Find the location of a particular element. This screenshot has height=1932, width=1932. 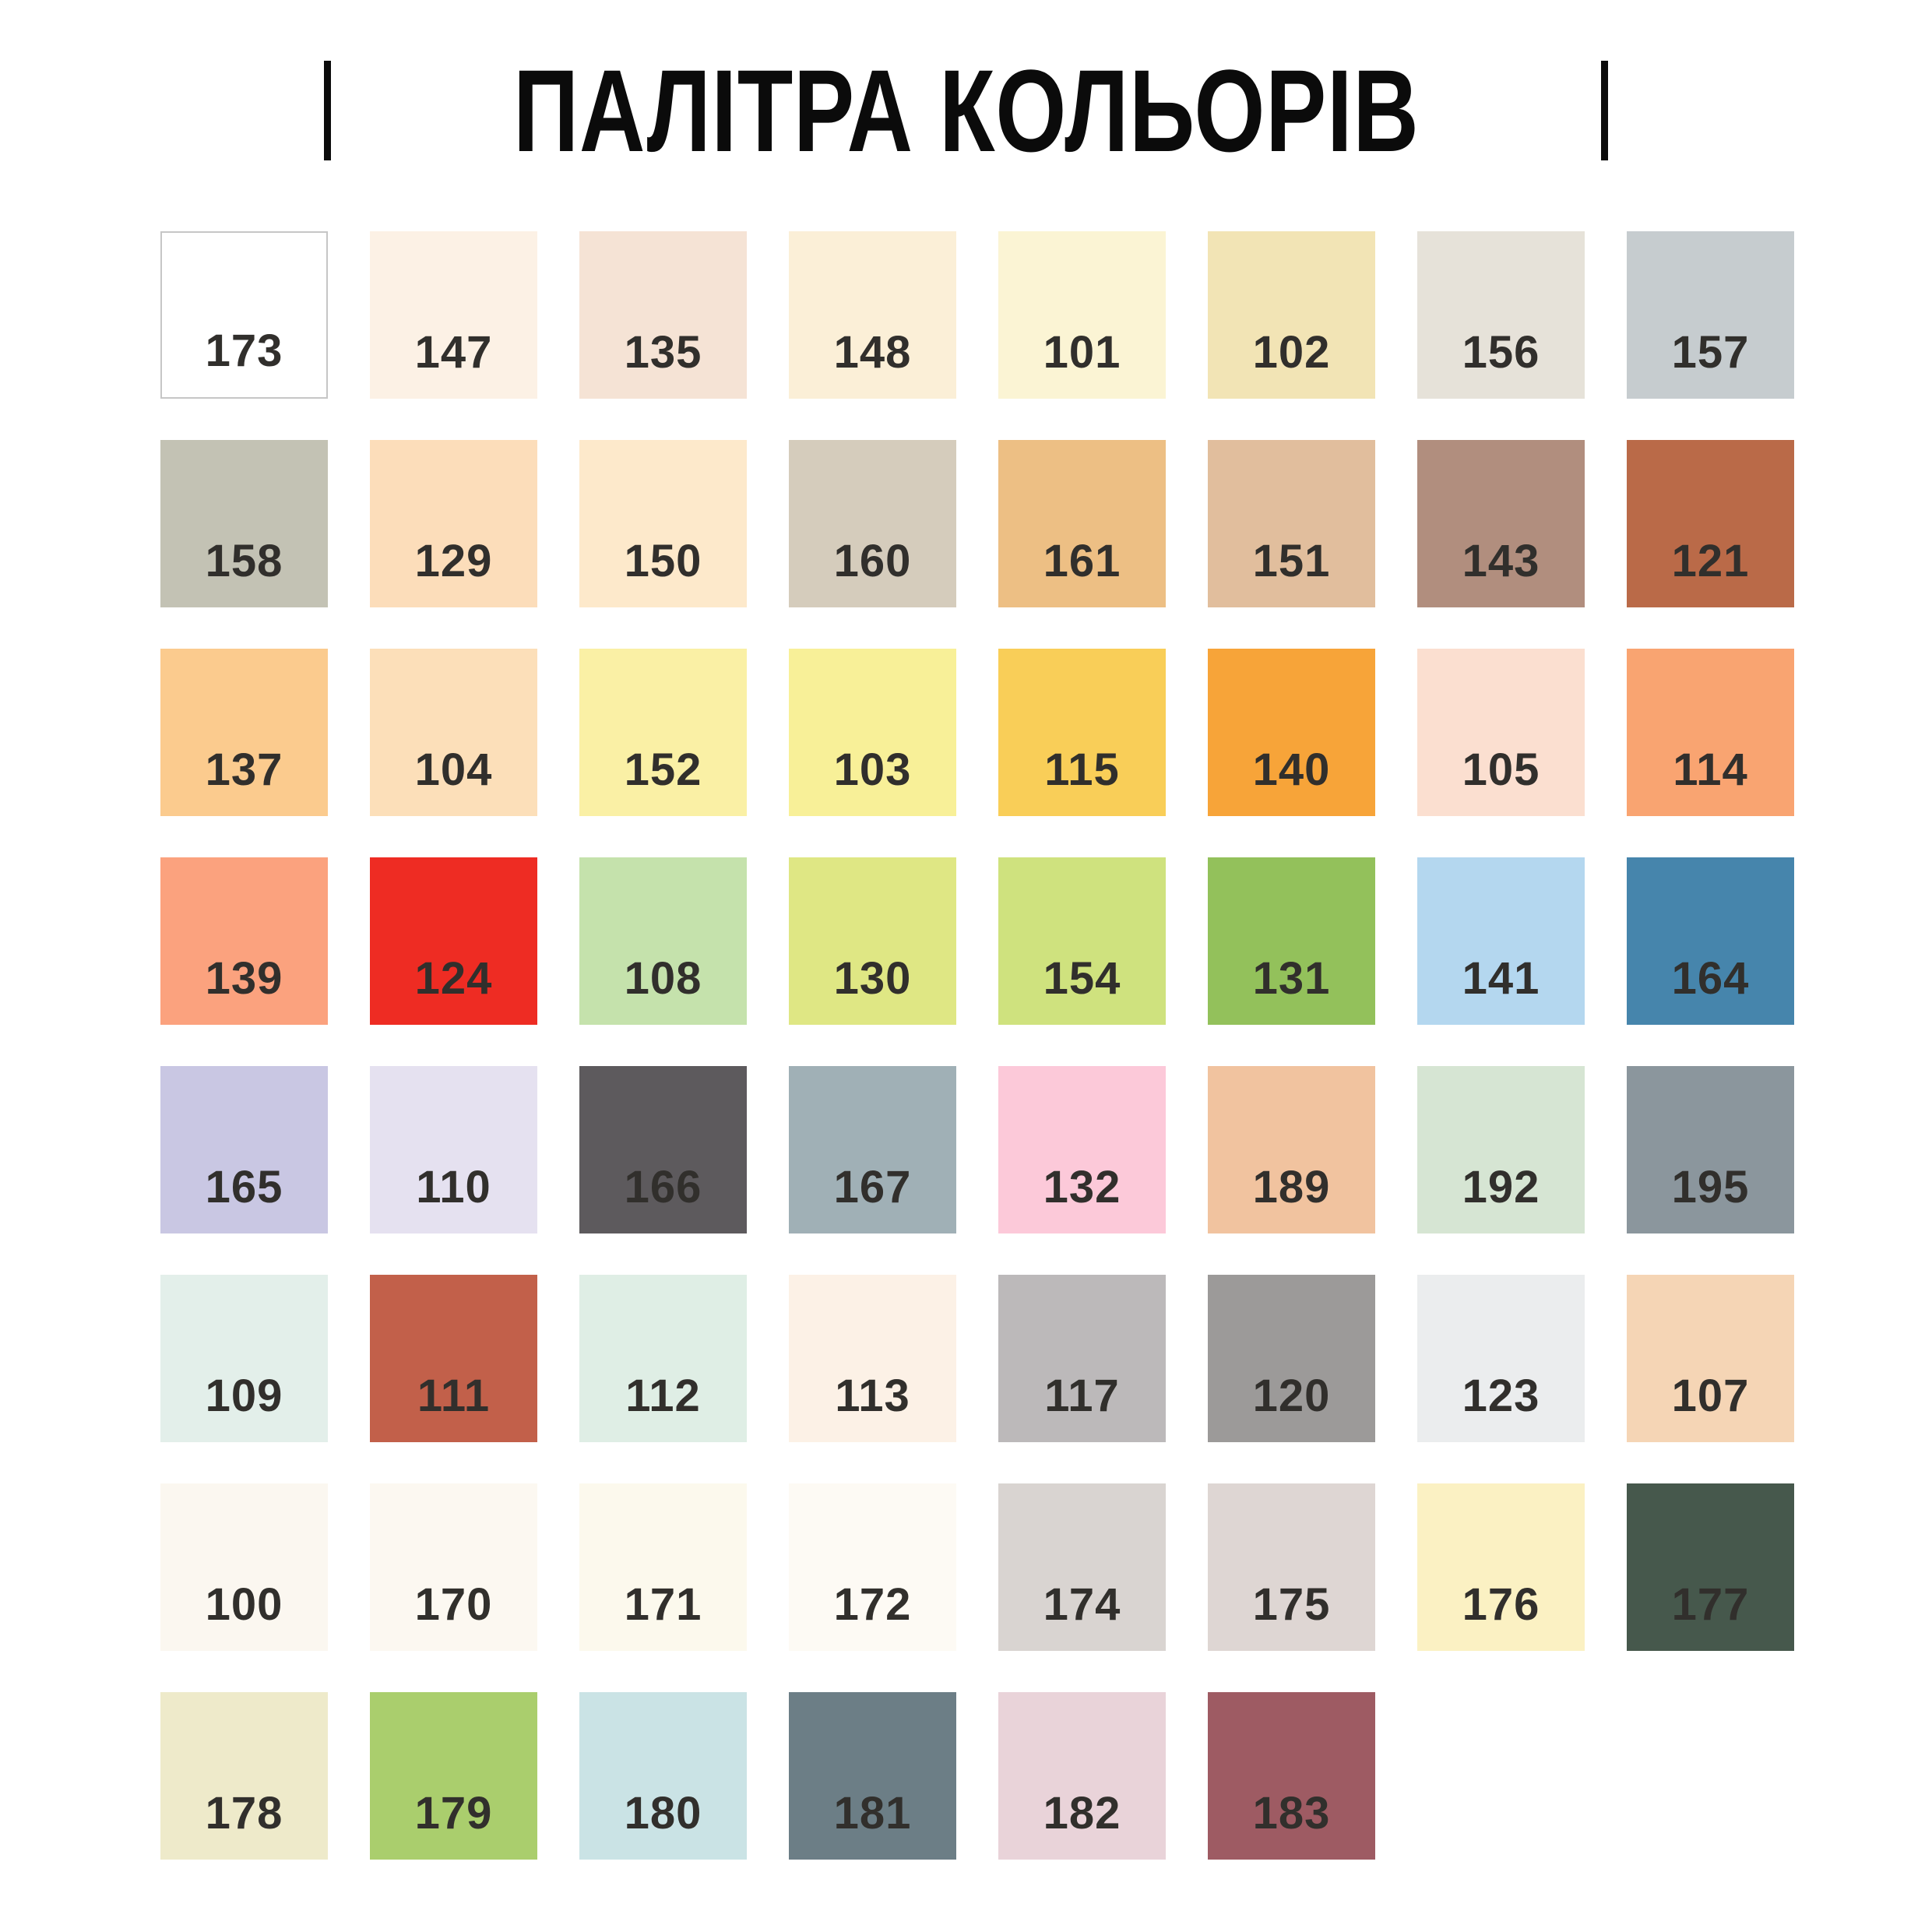

swatch-182: 182 is located at coordinates (1082, 1776).